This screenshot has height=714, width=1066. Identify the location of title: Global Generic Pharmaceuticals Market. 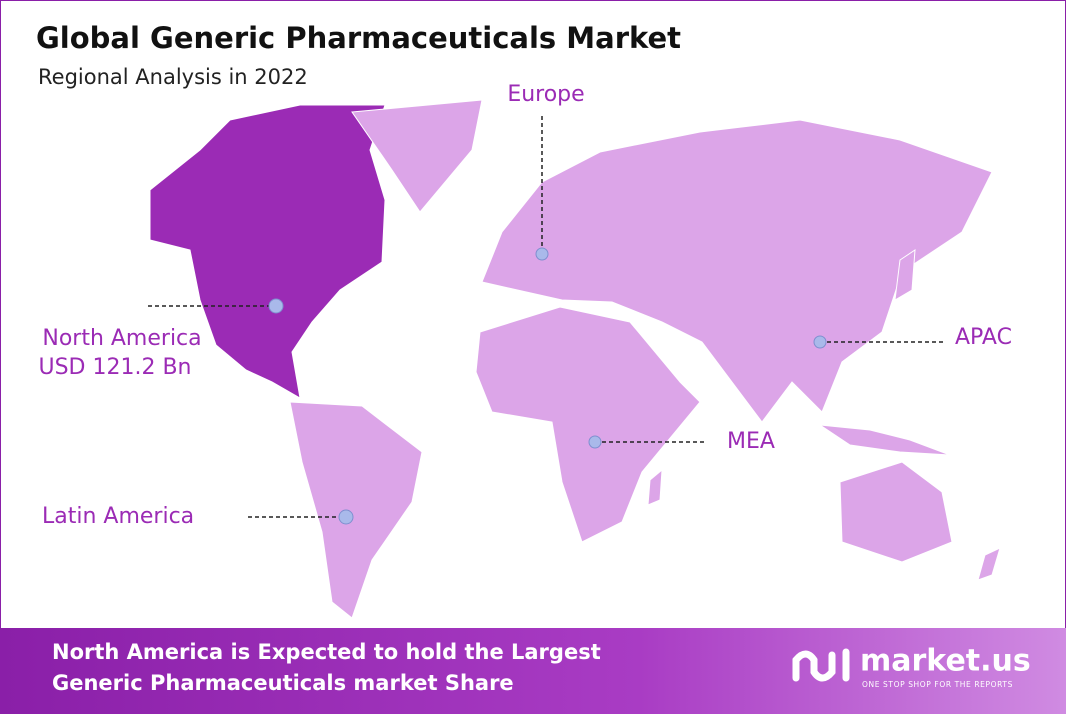
(358, 38).